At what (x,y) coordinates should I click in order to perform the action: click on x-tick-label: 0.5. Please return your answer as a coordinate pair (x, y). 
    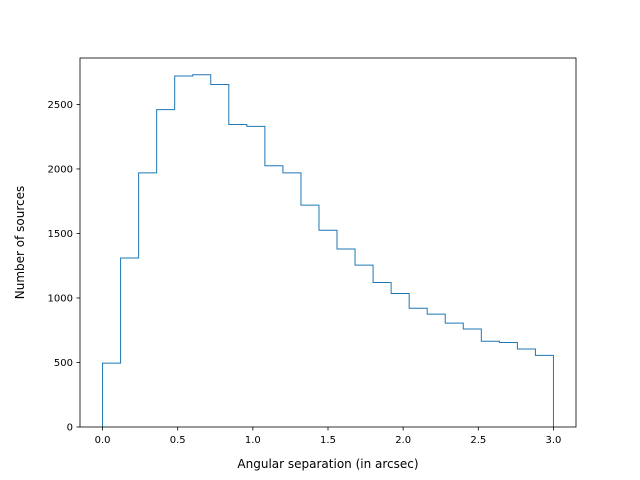
    Looking at the image, I should click on (178, 440).